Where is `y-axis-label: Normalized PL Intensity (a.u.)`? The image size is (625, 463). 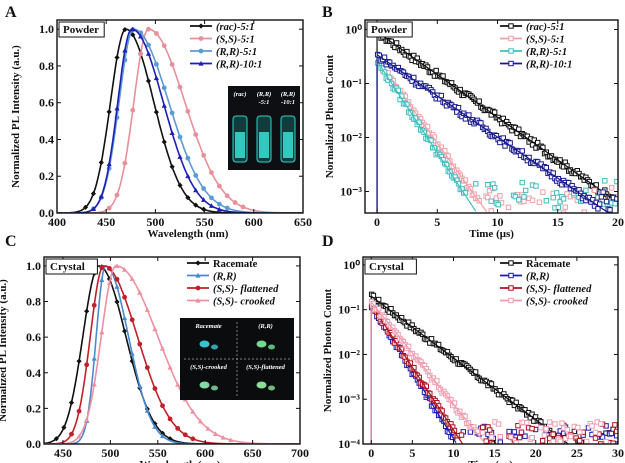
y-axis-label: Normalized PL Intensity (a.u.) is located at coordinates (16, 116).